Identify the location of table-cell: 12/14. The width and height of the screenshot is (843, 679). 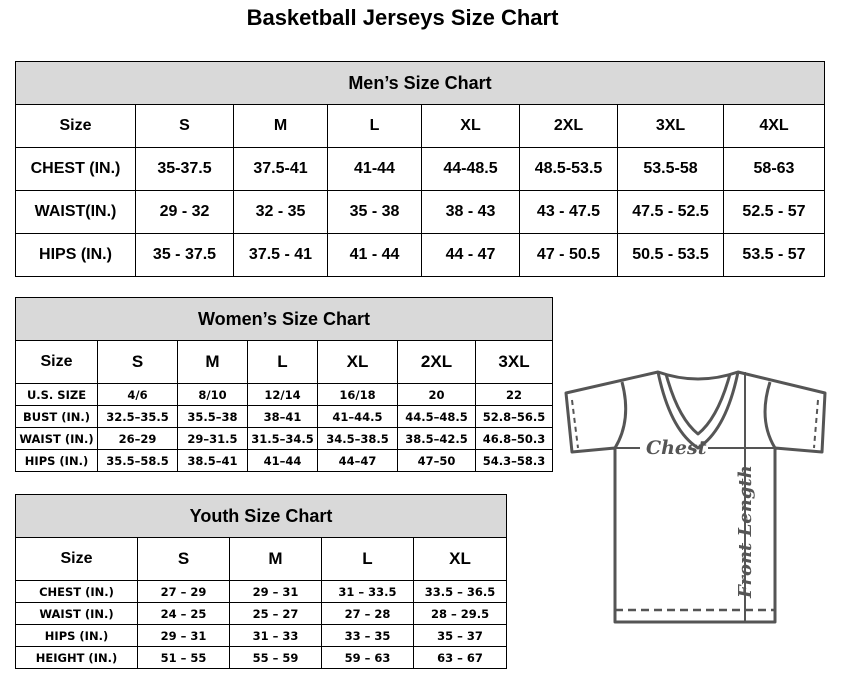
(282, 394).